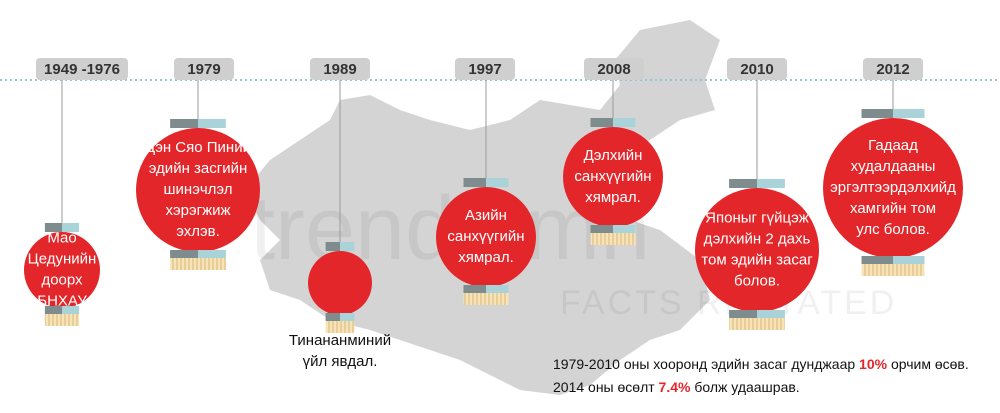  What do you see at coordinates (893, 166) in the screenshot?
I see `event-text: худалдааны` at bounding box center [893, 166].